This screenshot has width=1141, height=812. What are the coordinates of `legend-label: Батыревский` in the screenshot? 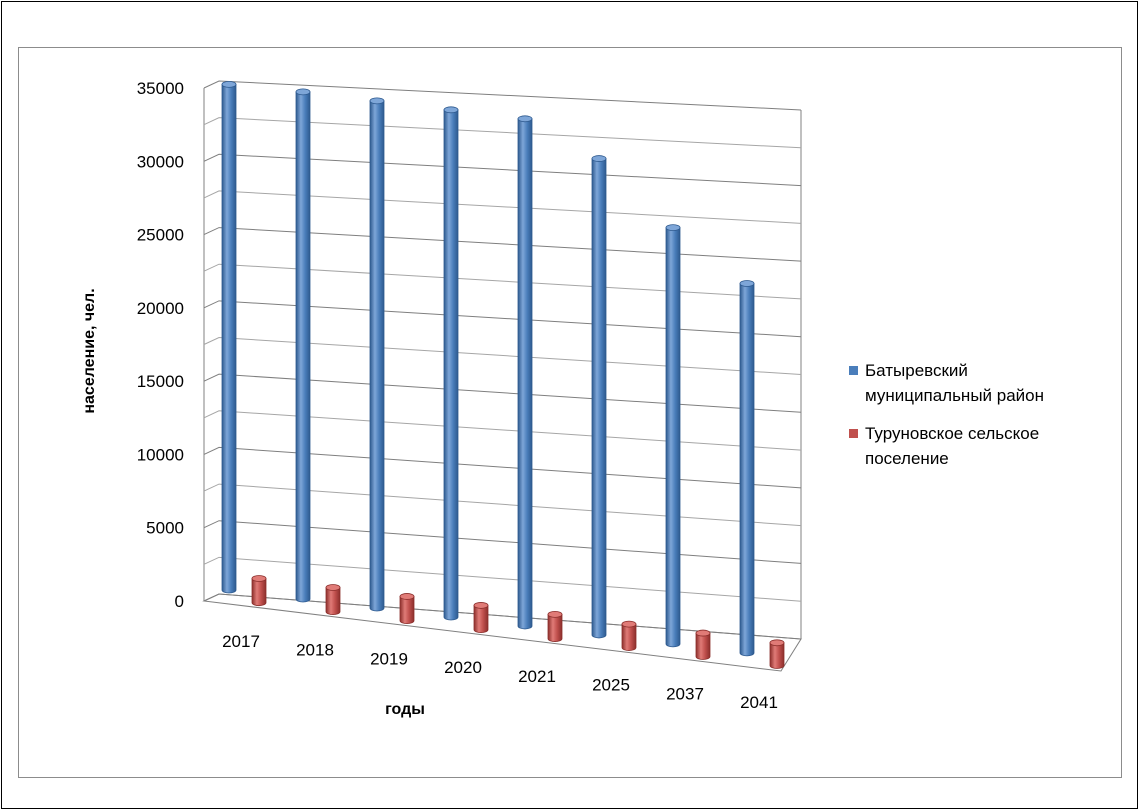 It's located at (916, 370).